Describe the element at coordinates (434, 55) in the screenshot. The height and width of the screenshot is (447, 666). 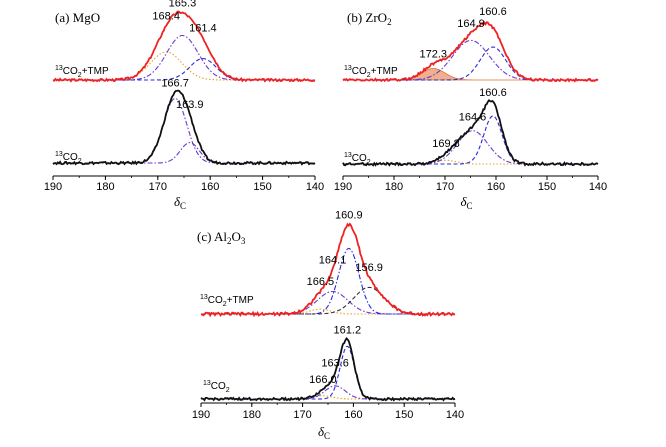
I see `peak-label: 172.3` at that location.